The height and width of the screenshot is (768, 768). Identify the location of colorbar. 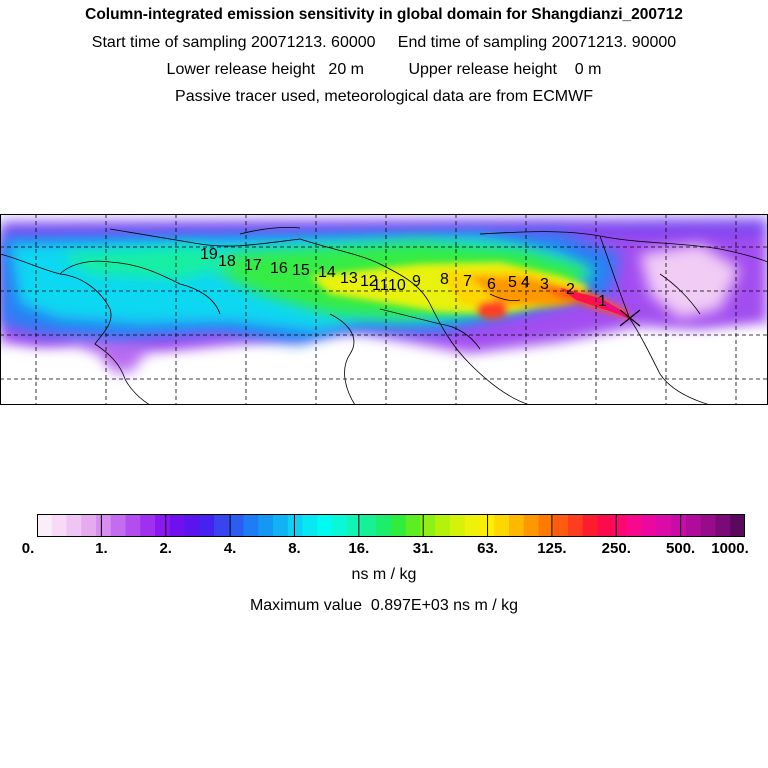
(391, 525).